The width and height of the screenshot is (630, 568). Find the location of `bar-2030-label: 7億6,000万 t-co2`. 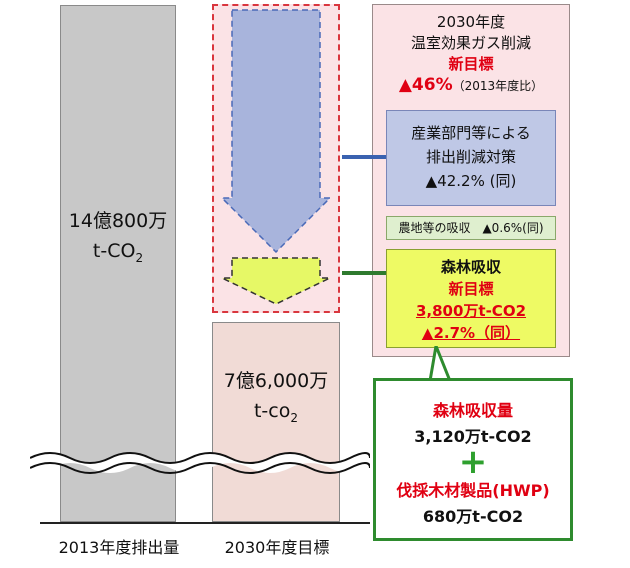

bar-2030-label: 7億6,000万 t-co2 is located at coordinates (276, 399).